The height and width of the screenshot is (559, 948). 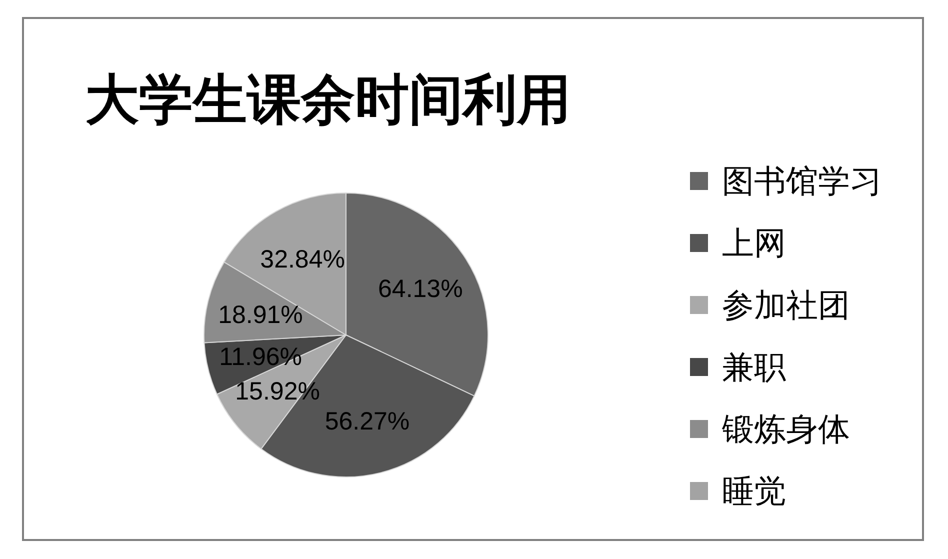 I want to click on legend-label: 睡觉, so click(x=754, y=491).